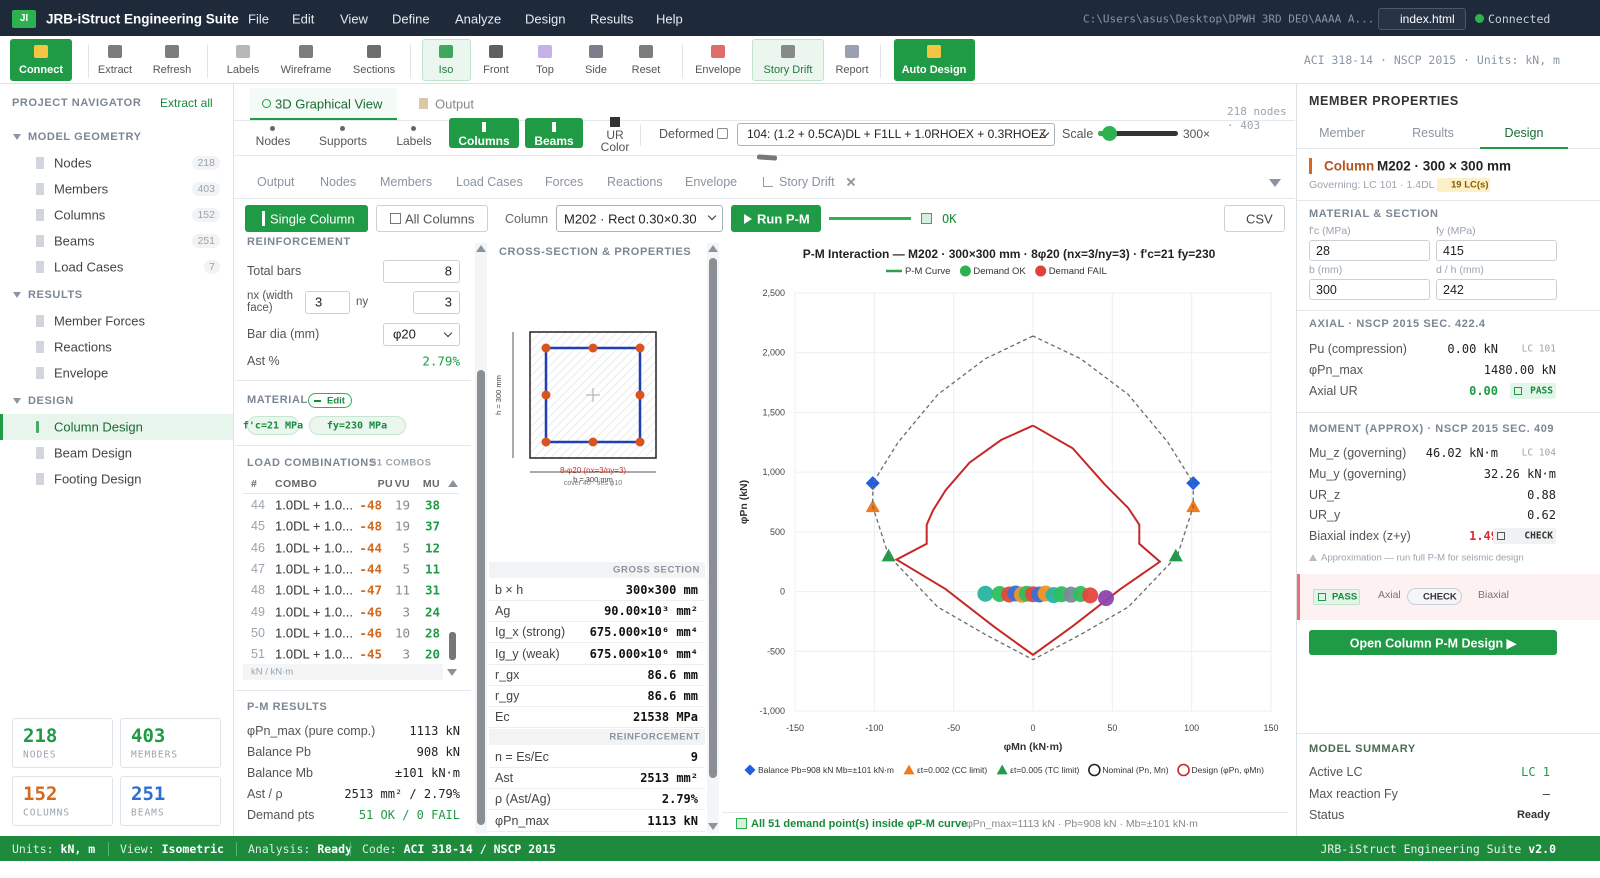 Image resolution: width=1600 pixels, height=878 pixels. I want to click on combo-pu: -46, so click(370, 611).